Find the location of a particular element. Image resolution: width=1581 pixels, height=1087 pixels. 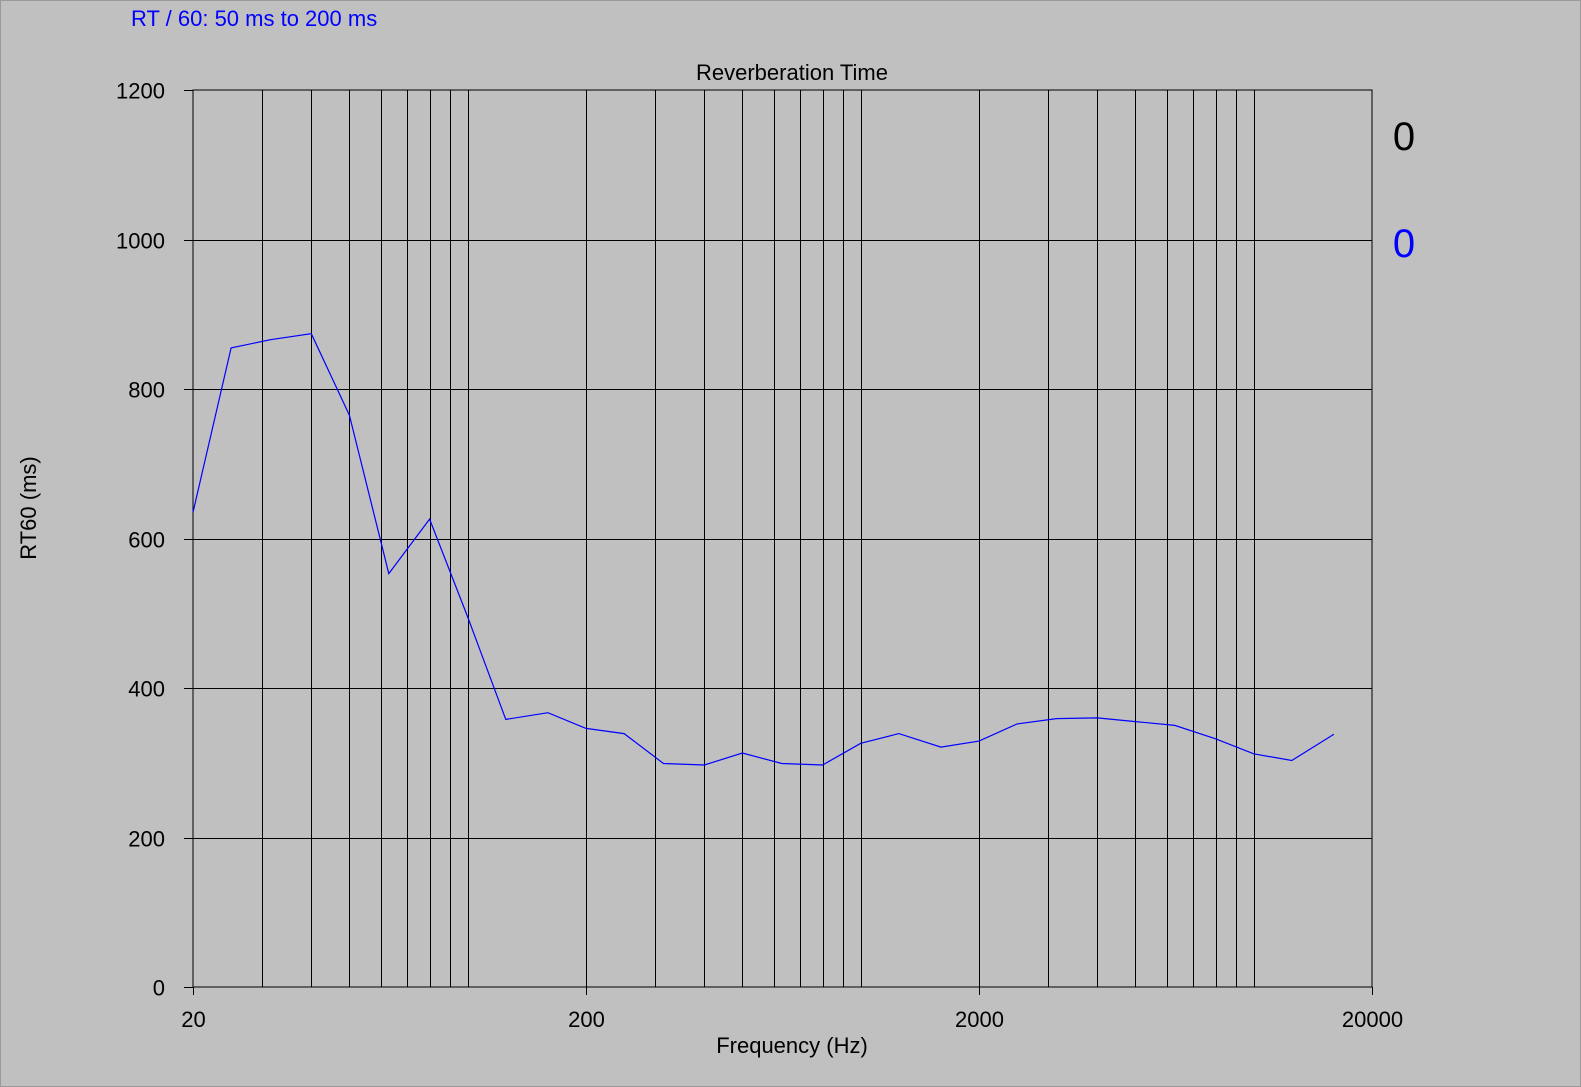

chart-title: Reverberation Time is located at coordinates (792, 72).